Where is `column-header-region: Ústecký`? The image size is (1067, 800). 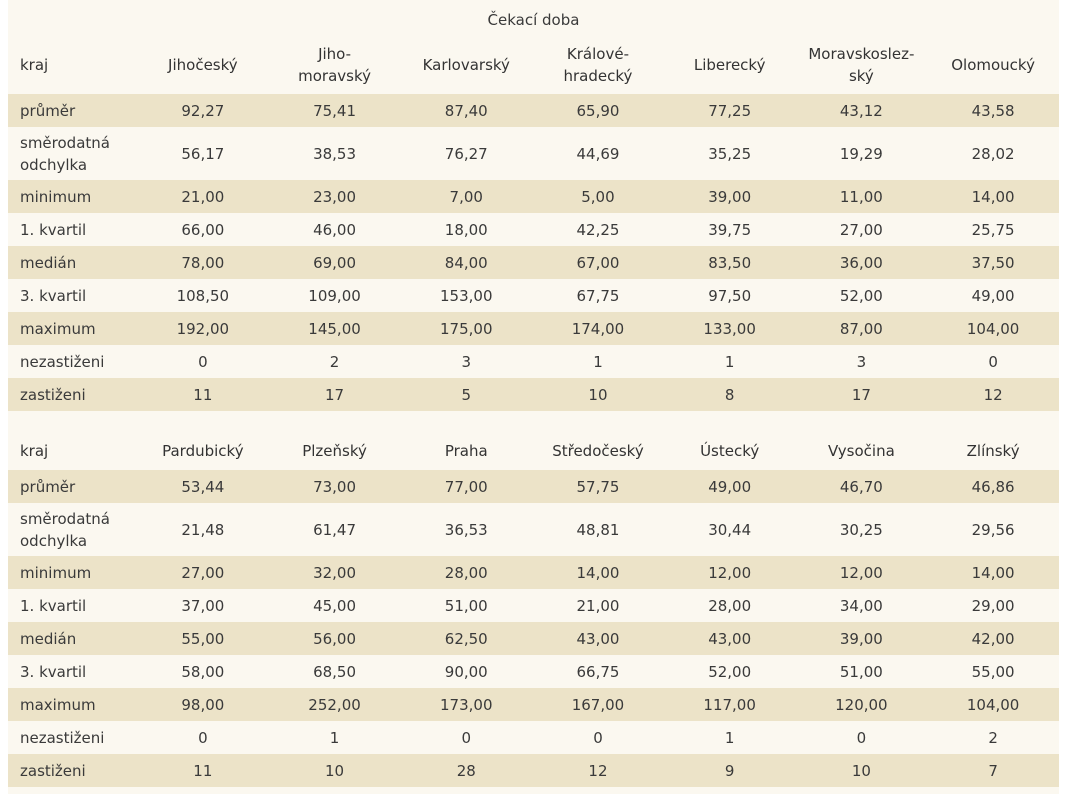
column-header-region: Ústecký is located at coordinates (730, 451).